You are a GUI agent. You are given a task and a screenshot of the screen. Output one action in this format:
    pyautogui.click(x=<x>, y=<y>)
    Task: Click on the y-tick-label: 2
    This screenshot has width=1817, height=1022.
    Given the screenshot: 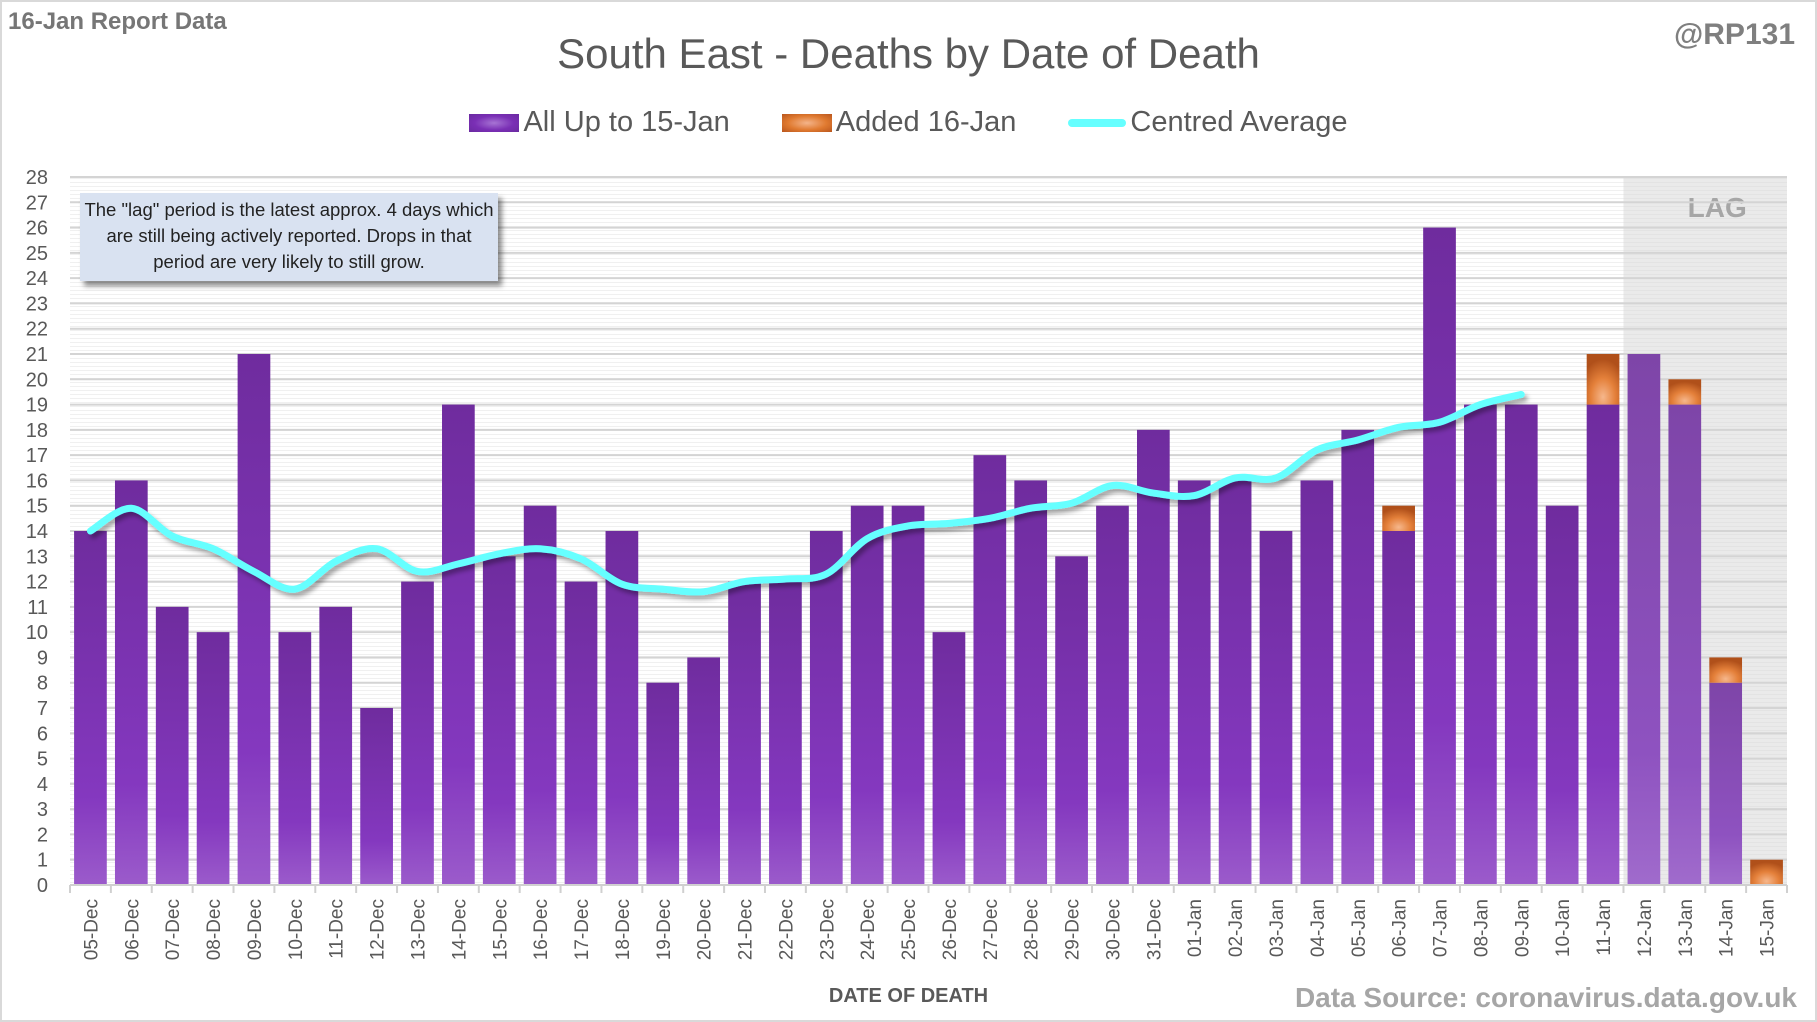 What is the action you would take?
    pyautogui.click(x=42, y=835)
    